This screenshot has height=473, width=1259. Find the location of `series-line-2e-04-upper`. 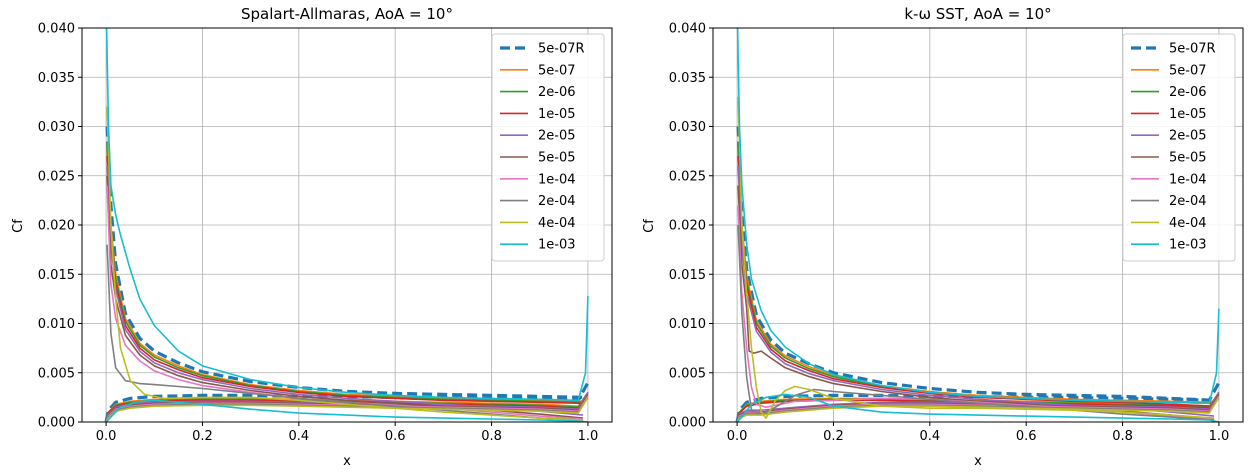

series-line-2e-04-upper is located at coordinates (345, 332).